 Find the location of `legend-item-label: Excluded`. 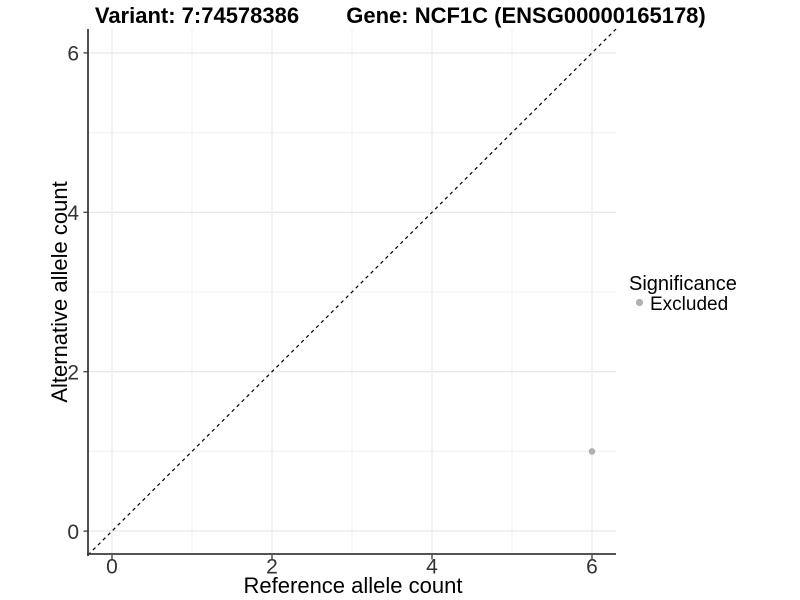

legend-item-label: Excluded is located at coordinates (689, 304).